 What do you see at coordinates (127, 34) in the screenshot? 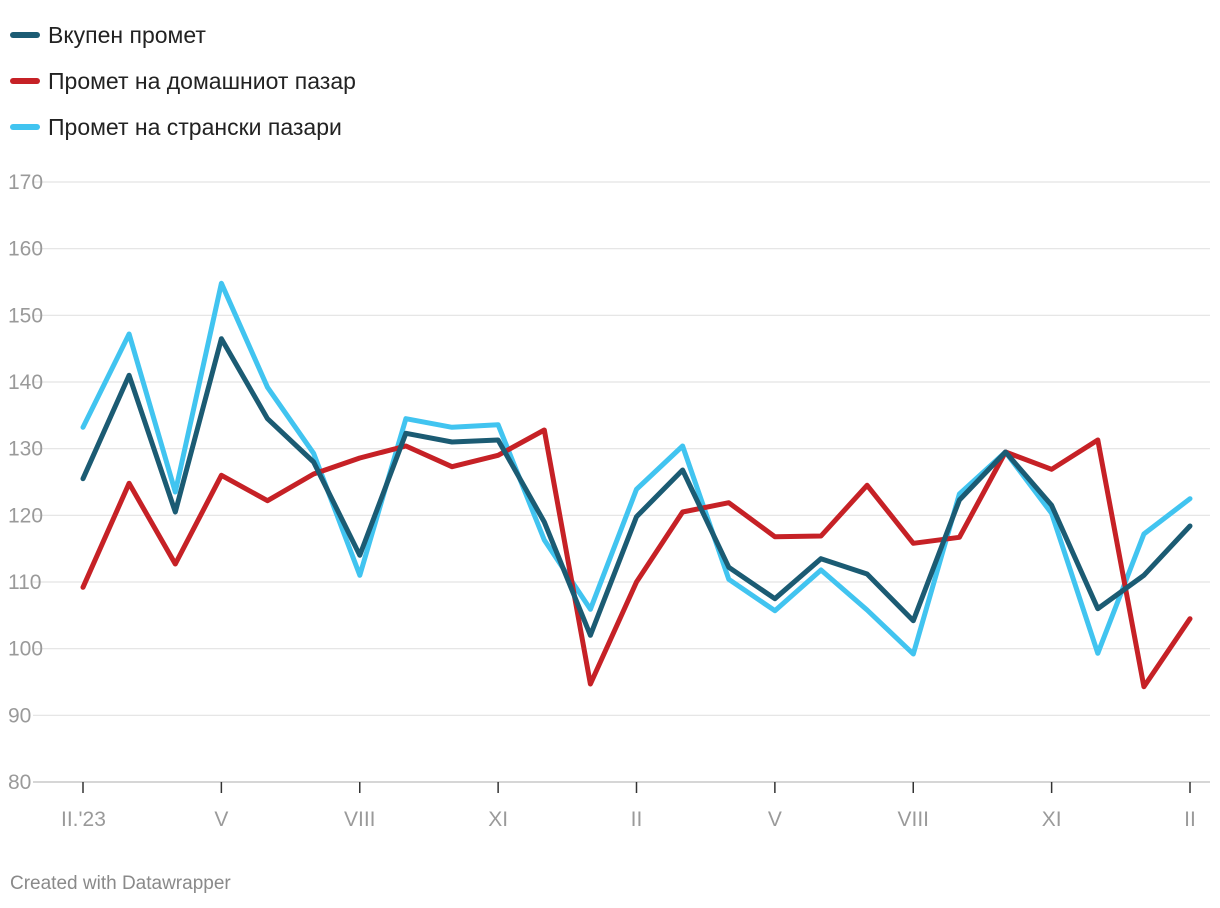
I see `legend-label: Вкупен промет` at bounding box center [127, 34].